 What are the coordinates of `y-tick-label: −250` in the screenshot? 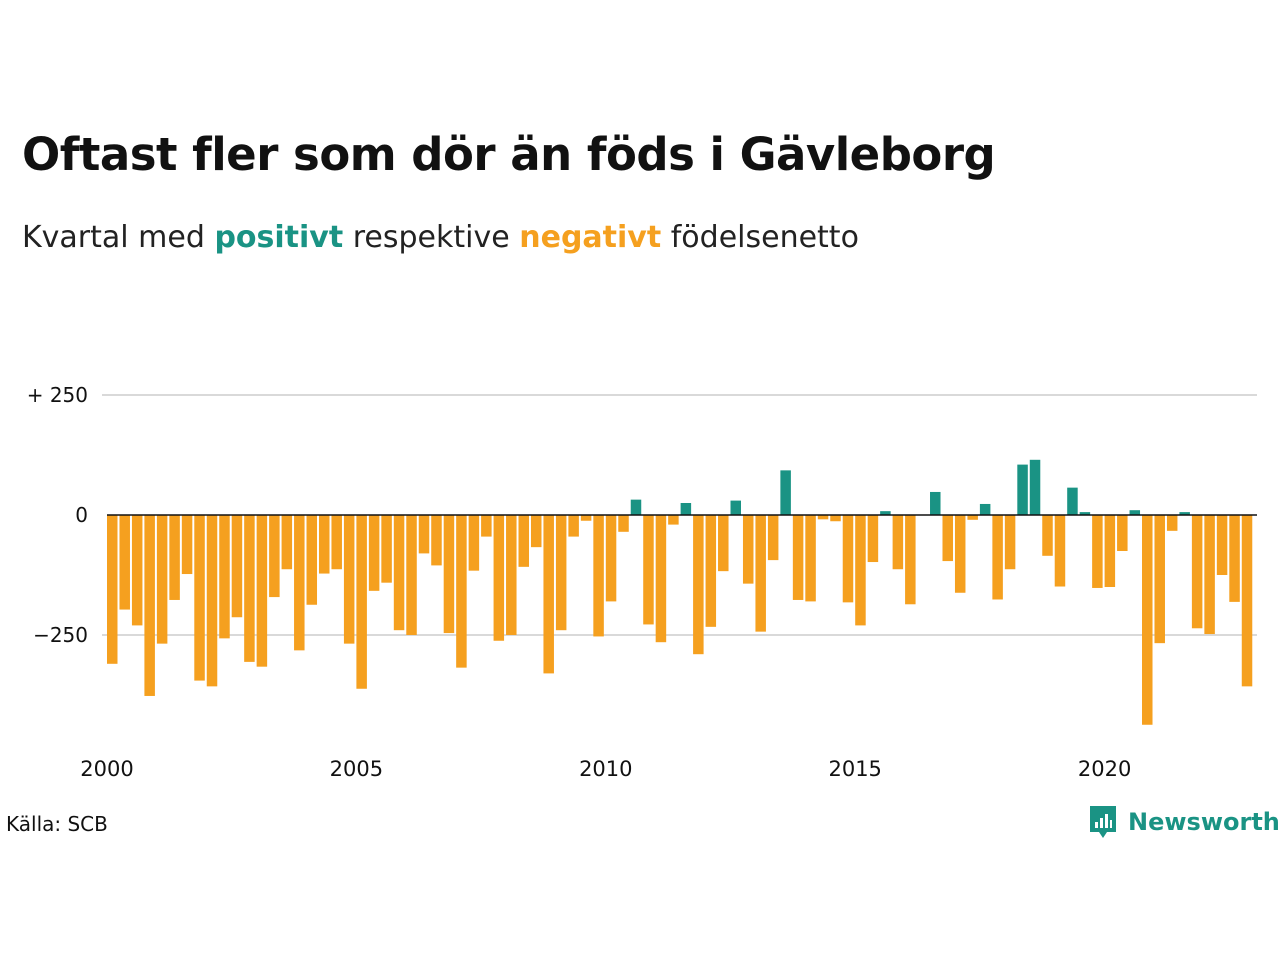 It's located at (60, 635).